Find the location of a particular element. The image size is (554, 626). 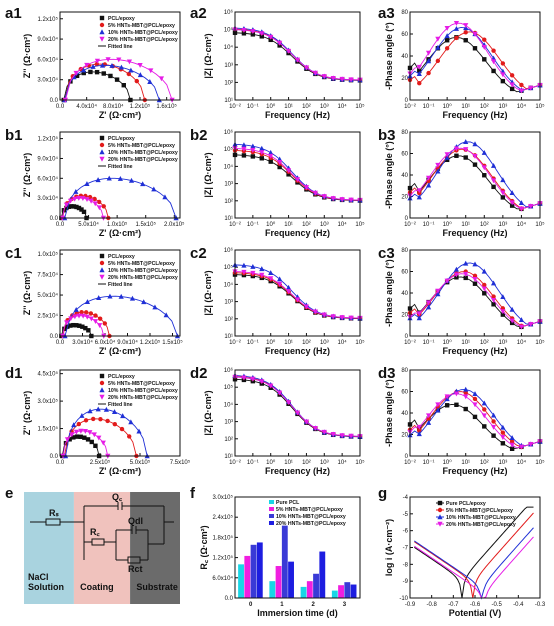

y-tick-label: 20 is located at coordinates (404, 436).